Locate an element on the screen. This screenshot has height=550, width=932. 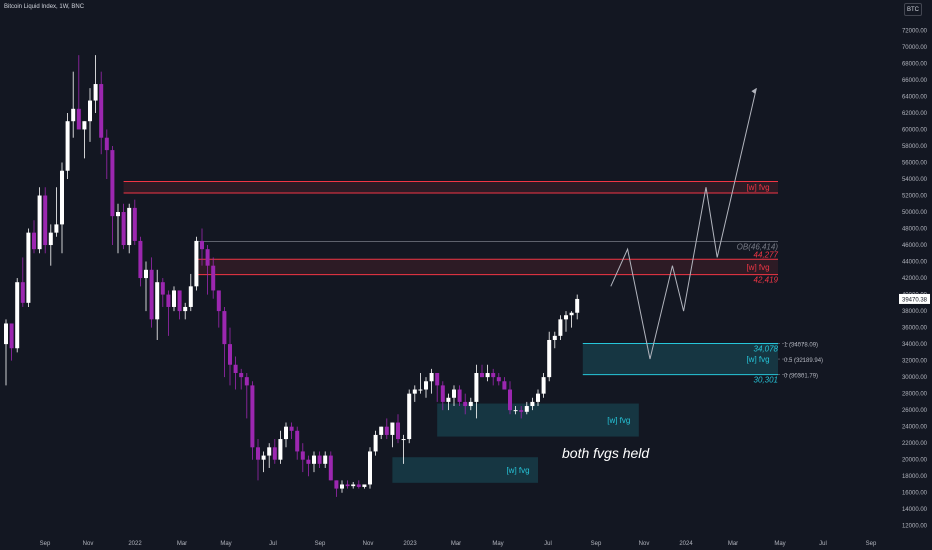
level-label-0: 44,277 is located at coordinates (766, 254).